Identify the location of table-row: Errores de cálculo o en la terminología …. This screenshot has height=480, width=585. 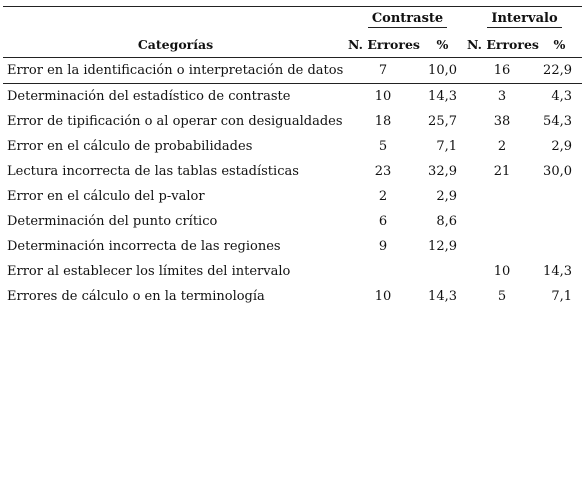
(292, 296).